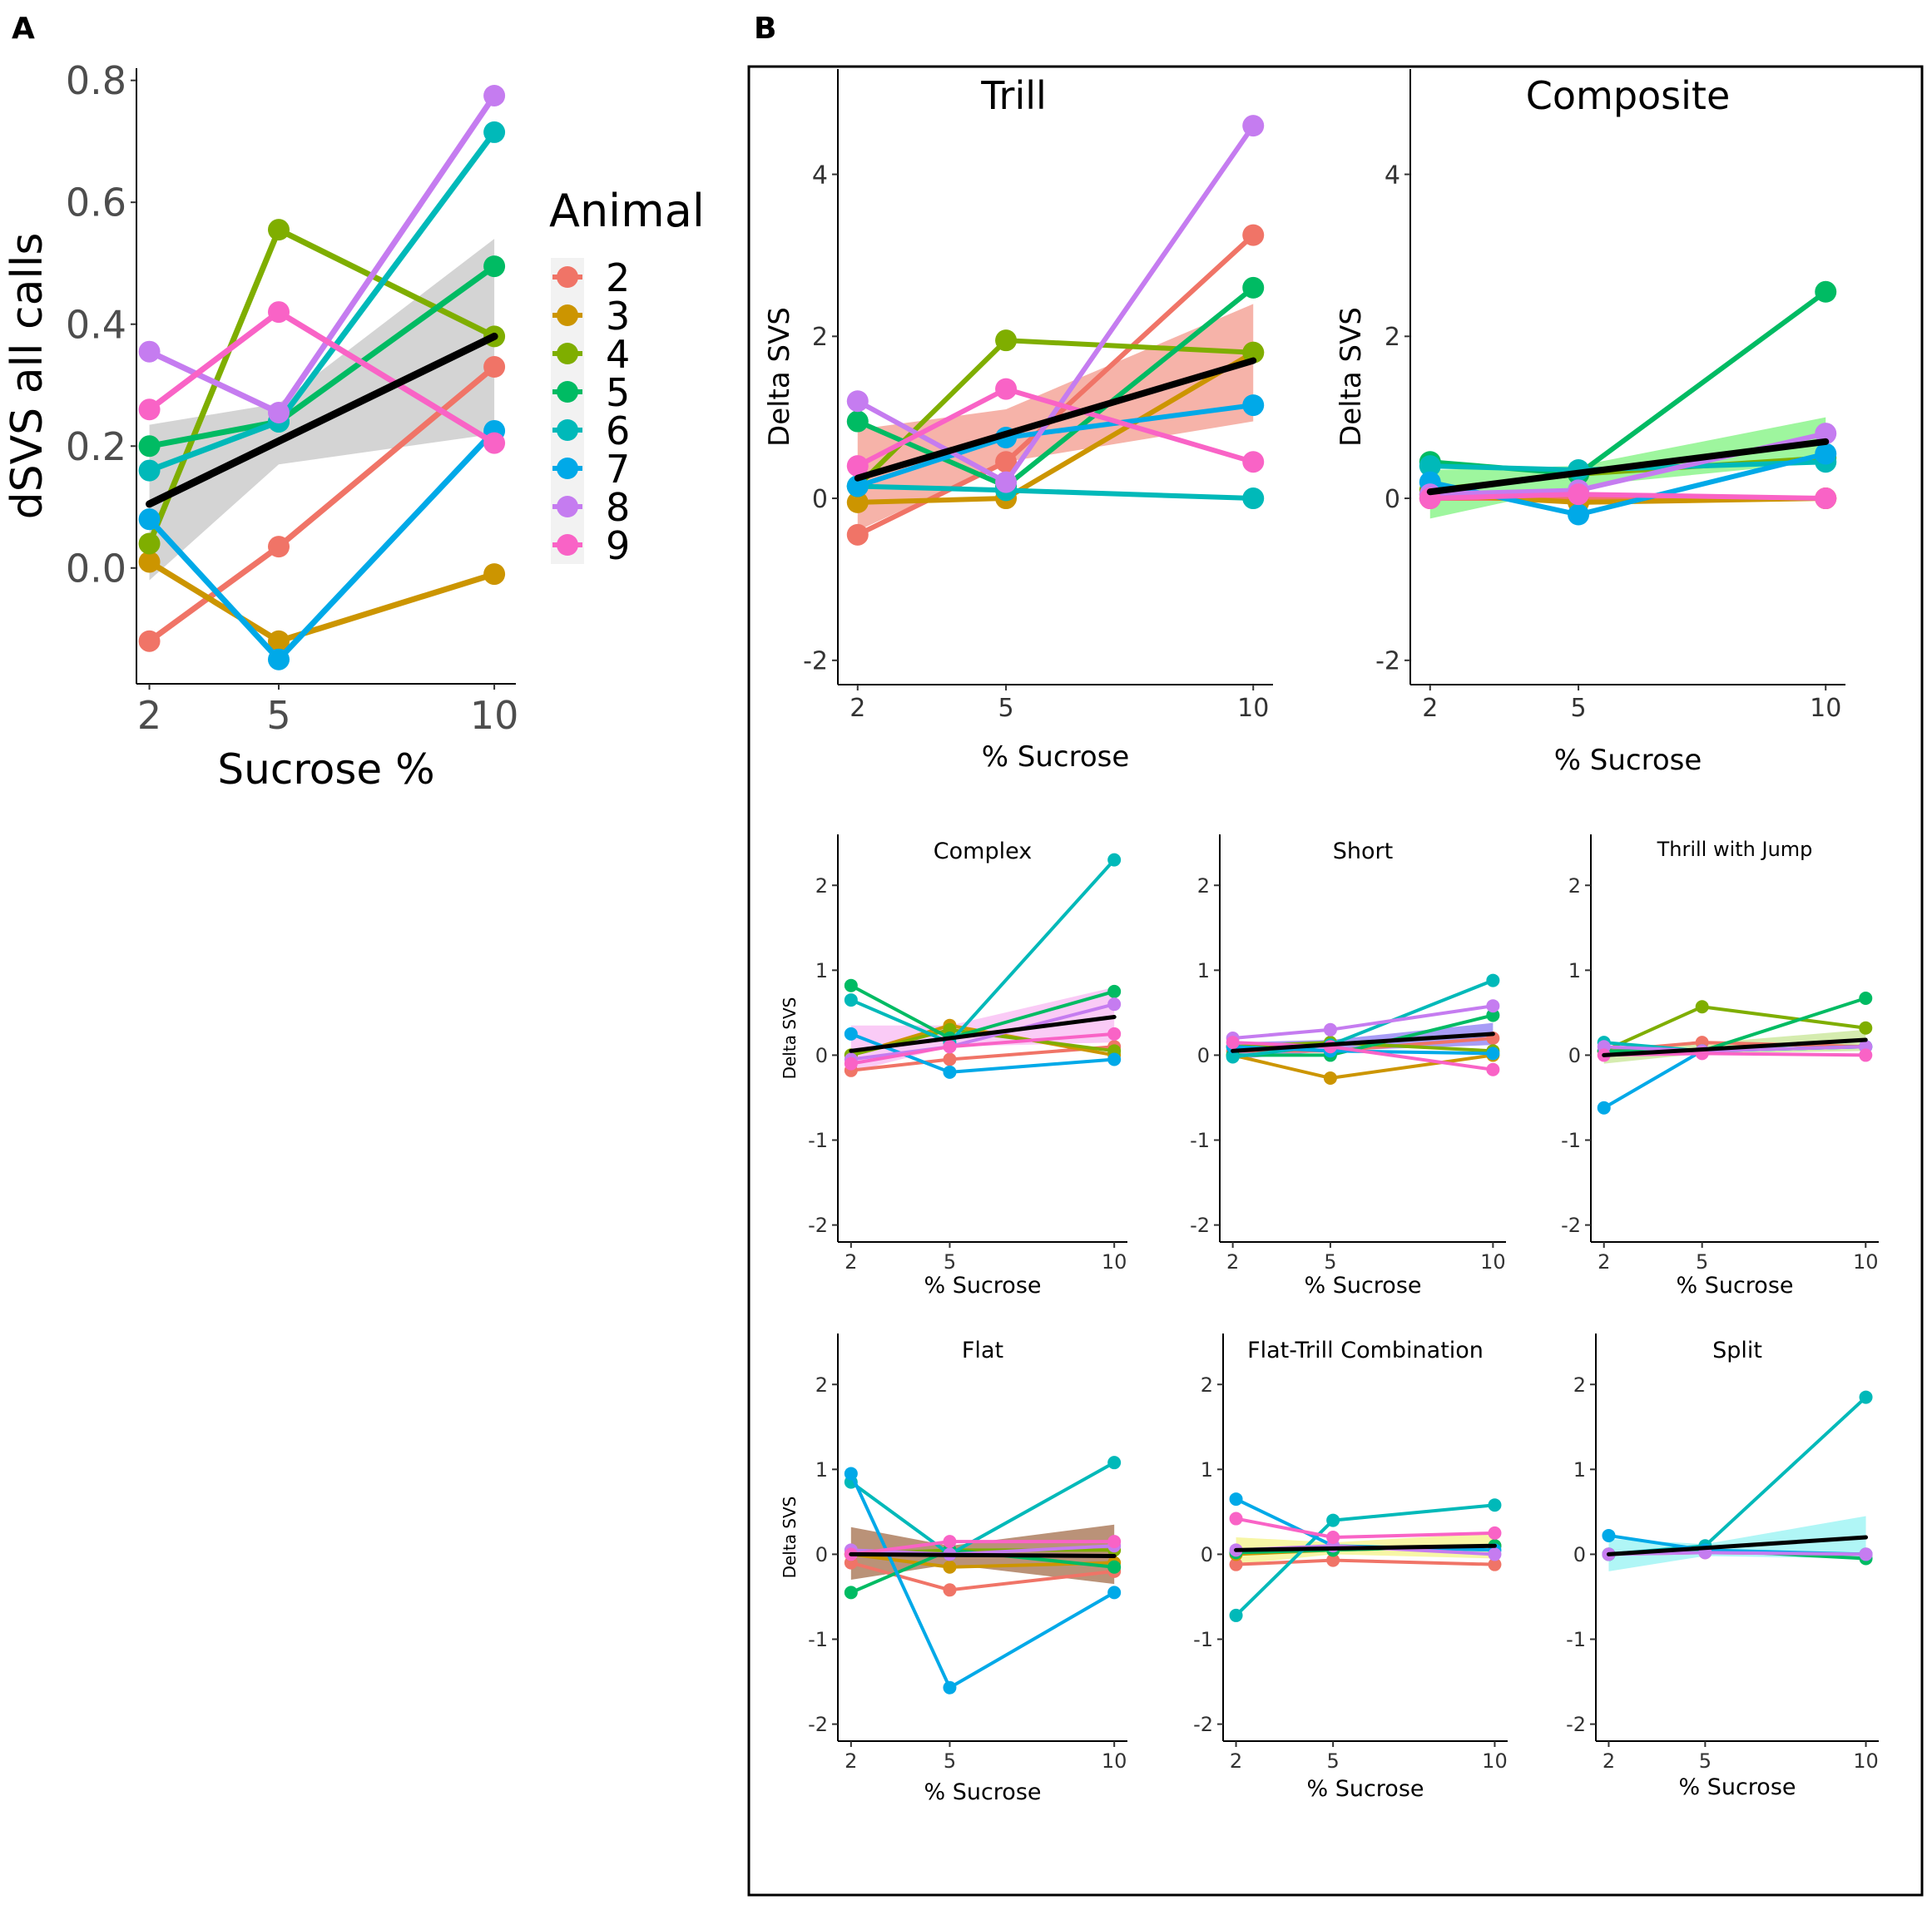  What do you see at coordinates (1866, 1761) in the screenshot?
I see `x-tick-label-split: 10` at bounding box center [1866, 1761].